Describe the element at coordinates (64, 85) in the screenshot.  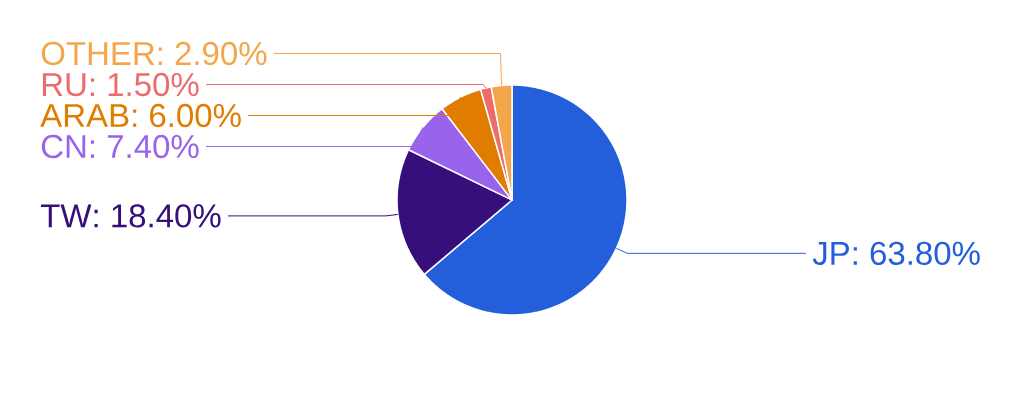
I see `slice-label: RU` at that location.